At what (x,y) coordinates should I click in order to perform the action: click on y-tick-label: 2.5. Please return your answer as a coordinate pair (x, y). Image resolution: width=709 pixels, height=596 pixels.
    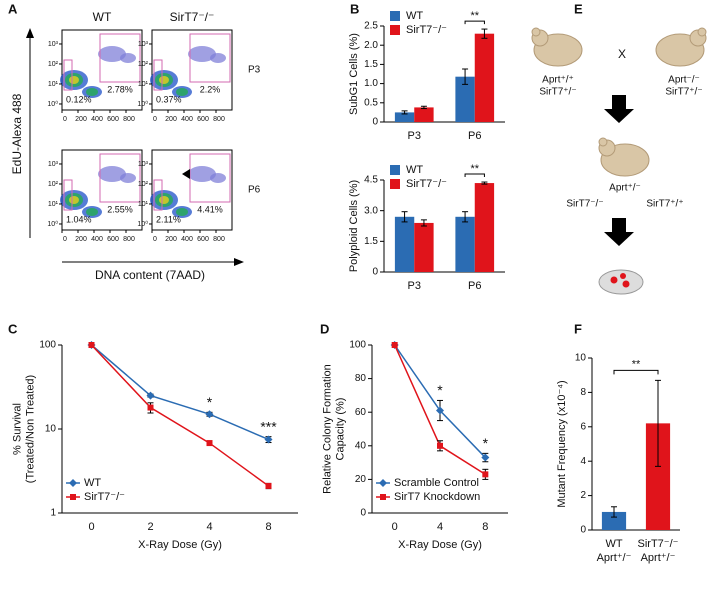
    Looking at the image, I should click on (371, 26).